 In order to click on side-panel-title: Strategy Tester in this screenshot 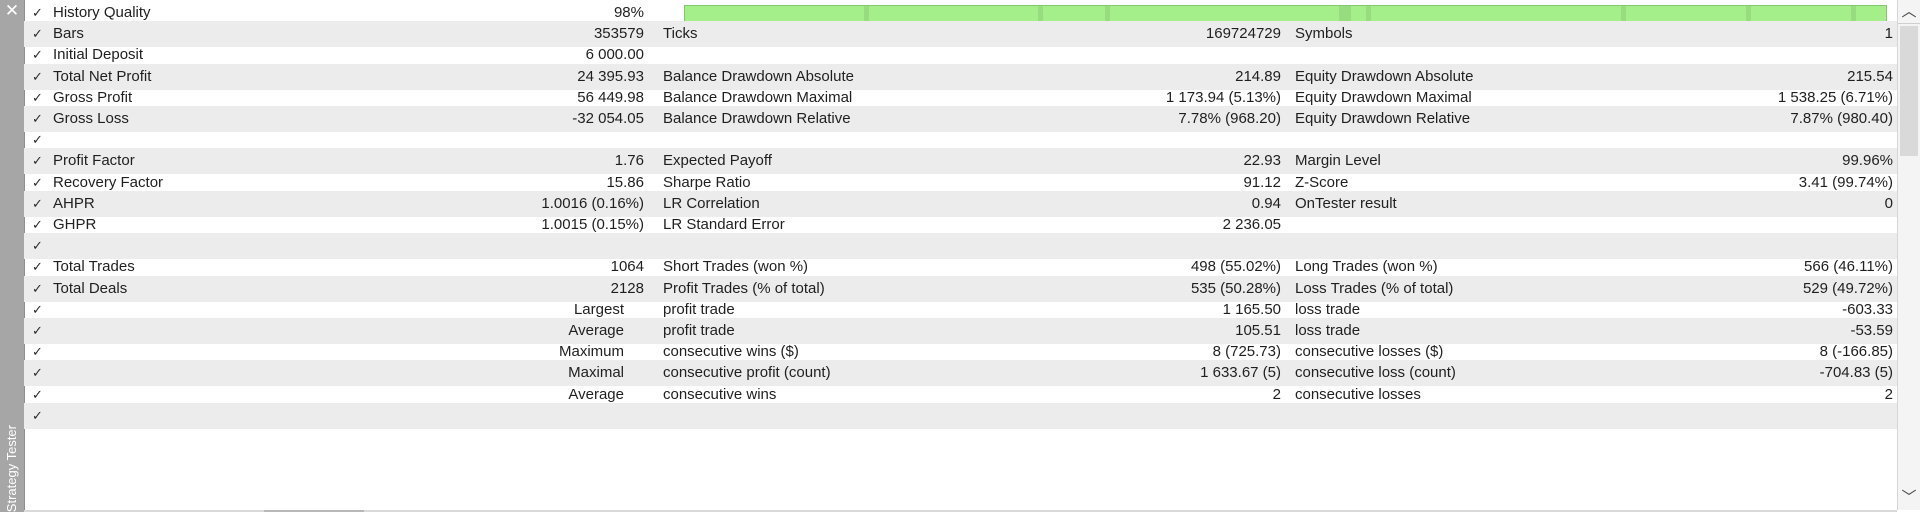, I will do `click(12, 457)`.